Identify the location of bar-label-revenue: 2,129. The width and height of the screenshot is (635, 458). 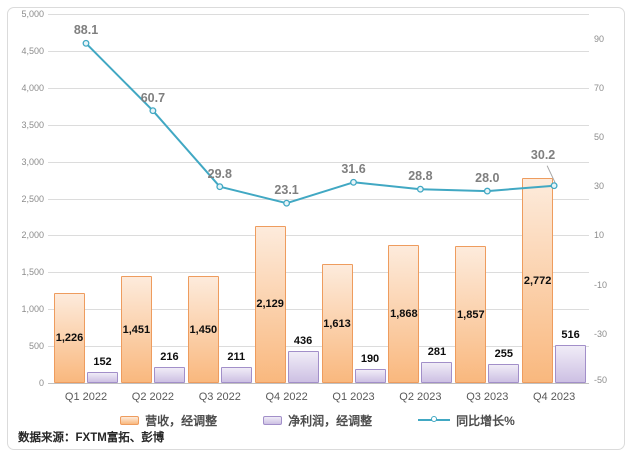
(270, 304).